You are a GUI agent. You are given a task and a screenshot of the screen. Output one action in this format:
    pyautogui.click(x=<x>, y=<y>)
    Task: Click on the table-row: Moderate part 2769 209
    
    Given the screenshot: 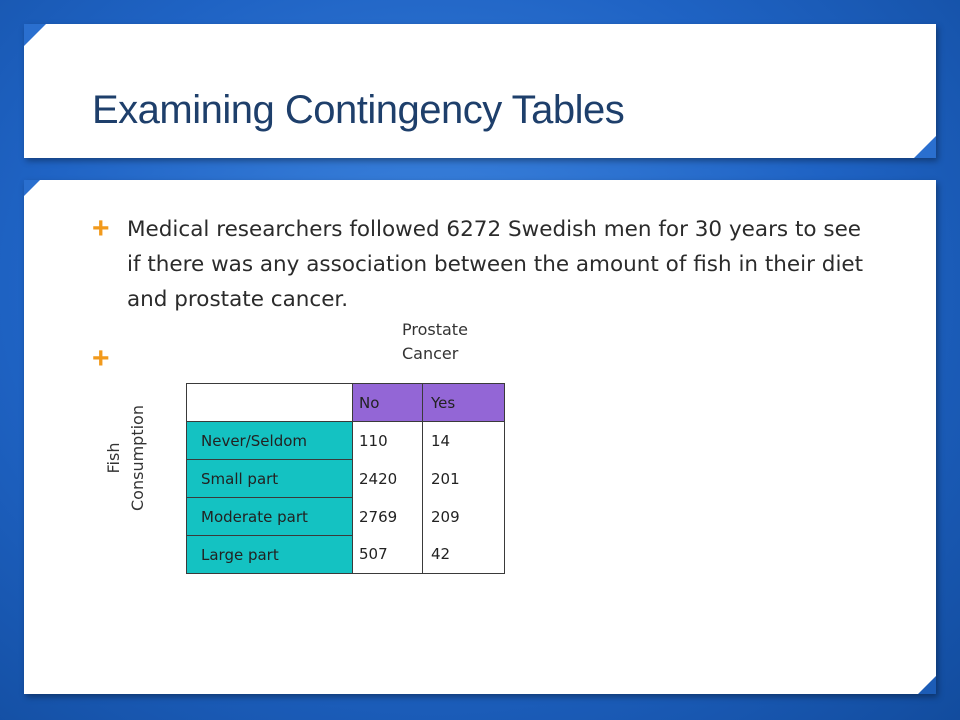 What is the action you would take?
    pyautogui.click(x=345, y=516)
    